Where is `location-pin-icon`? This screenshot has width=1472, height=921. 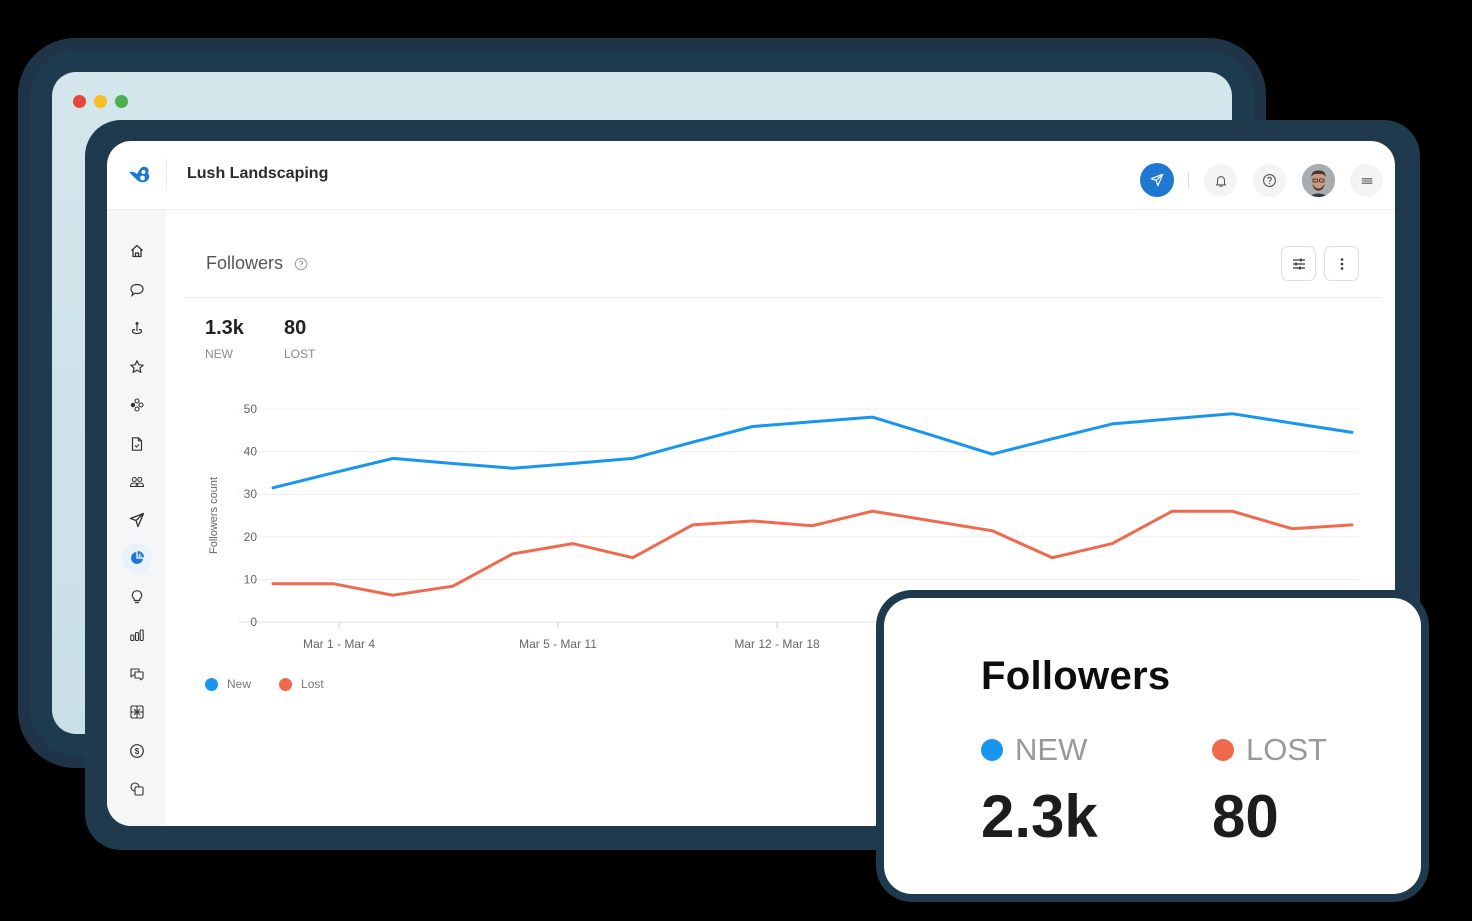 location-pin-icon is located at coordinates (137, 328).